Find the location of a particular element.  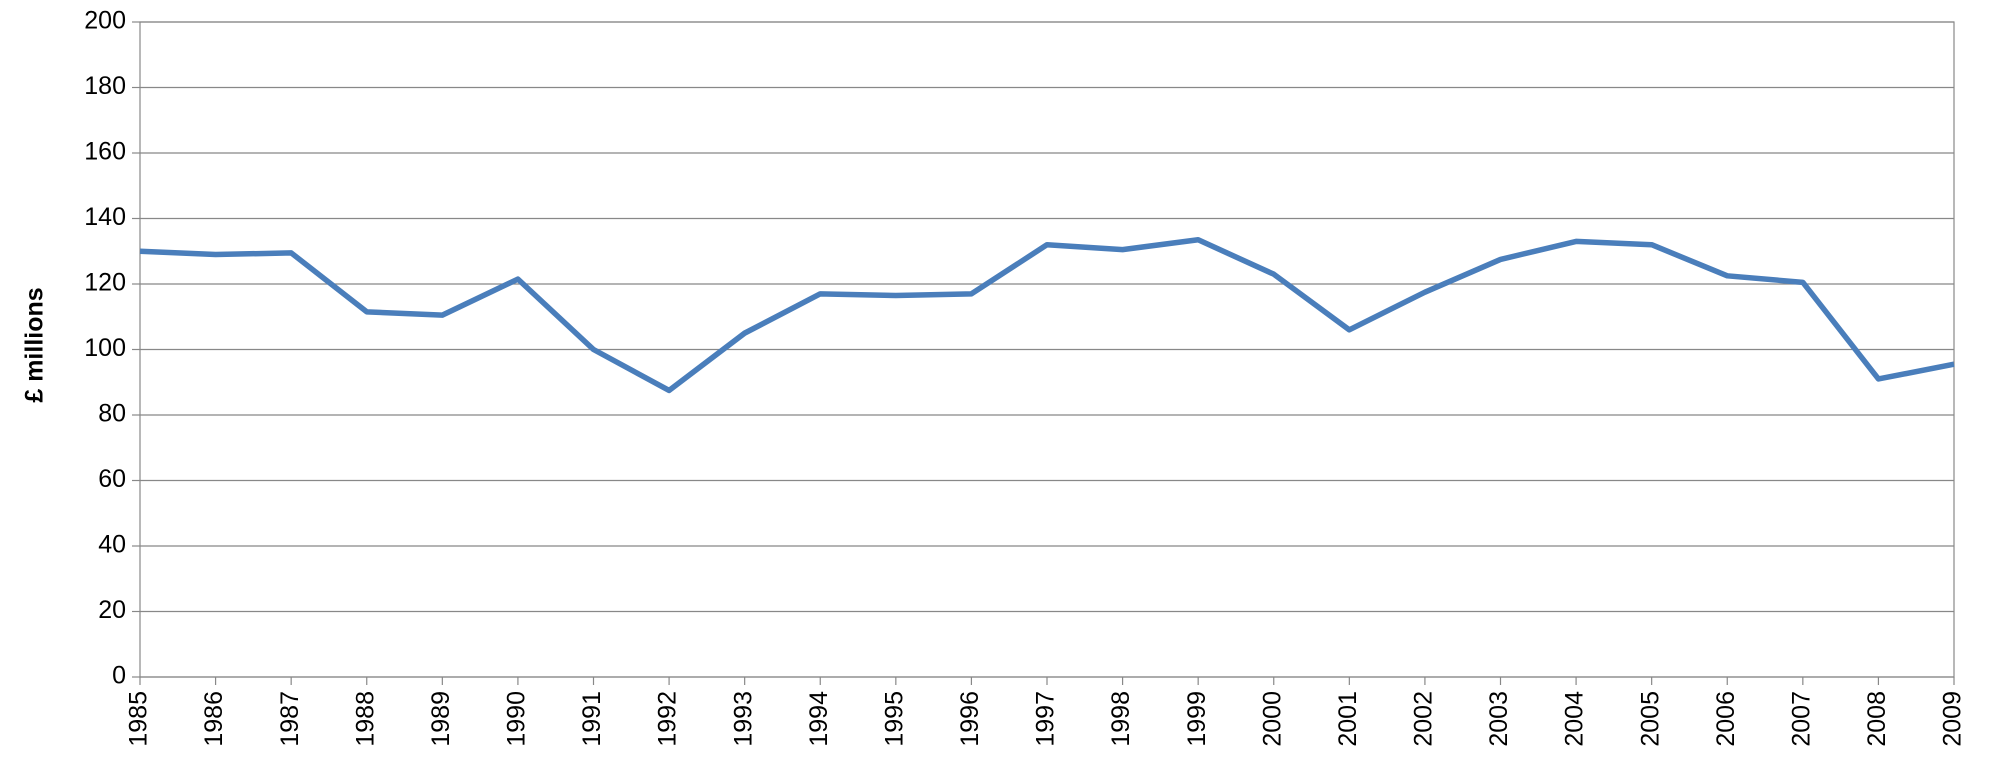

x-tick-label: 2003 is located at coordinates (1499, 719).